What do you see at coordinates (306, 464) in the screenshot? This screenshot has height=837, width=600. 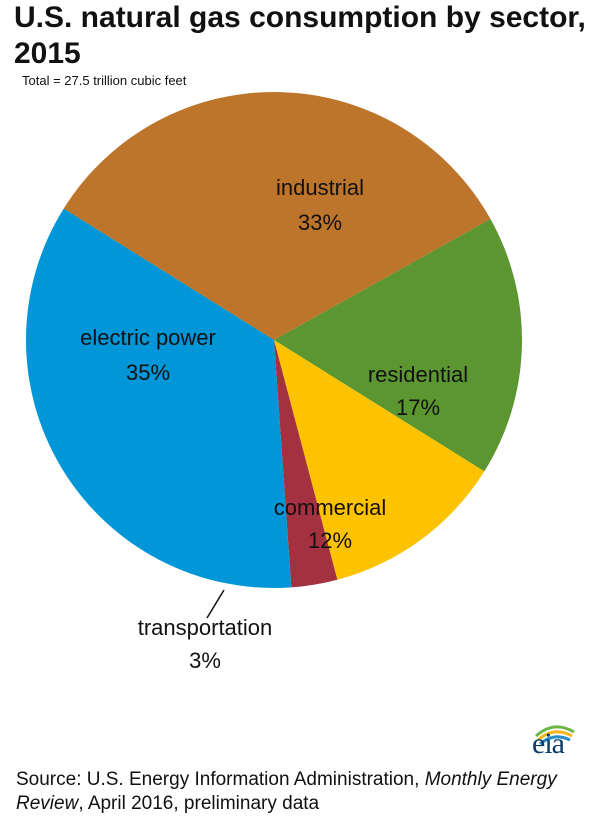 I see `pie-slice-transportation` at bounding box center [306, 464].